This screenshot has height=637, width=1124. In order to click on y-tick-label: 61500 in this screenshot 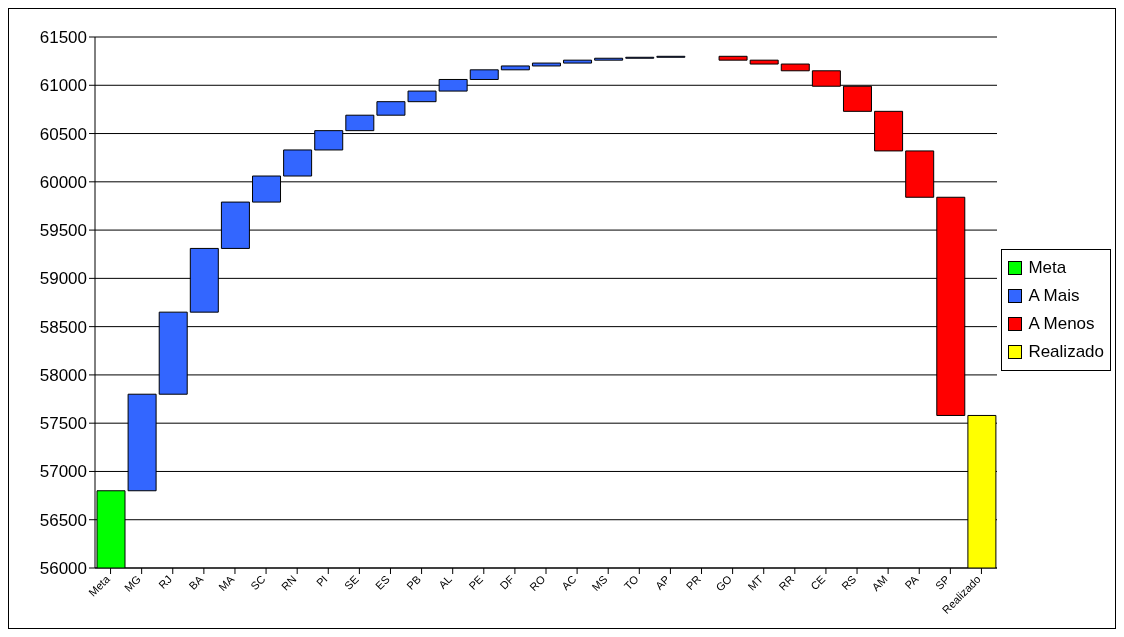, I will do `click(63, 38)`.